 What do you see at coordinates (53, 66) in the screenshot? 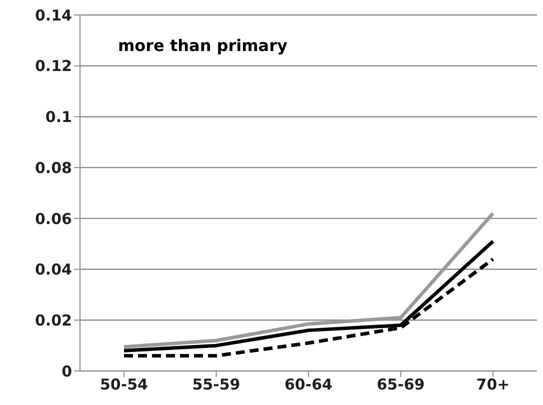
I see `y-tick-label: 0.12` at bounding box center [53, 66].